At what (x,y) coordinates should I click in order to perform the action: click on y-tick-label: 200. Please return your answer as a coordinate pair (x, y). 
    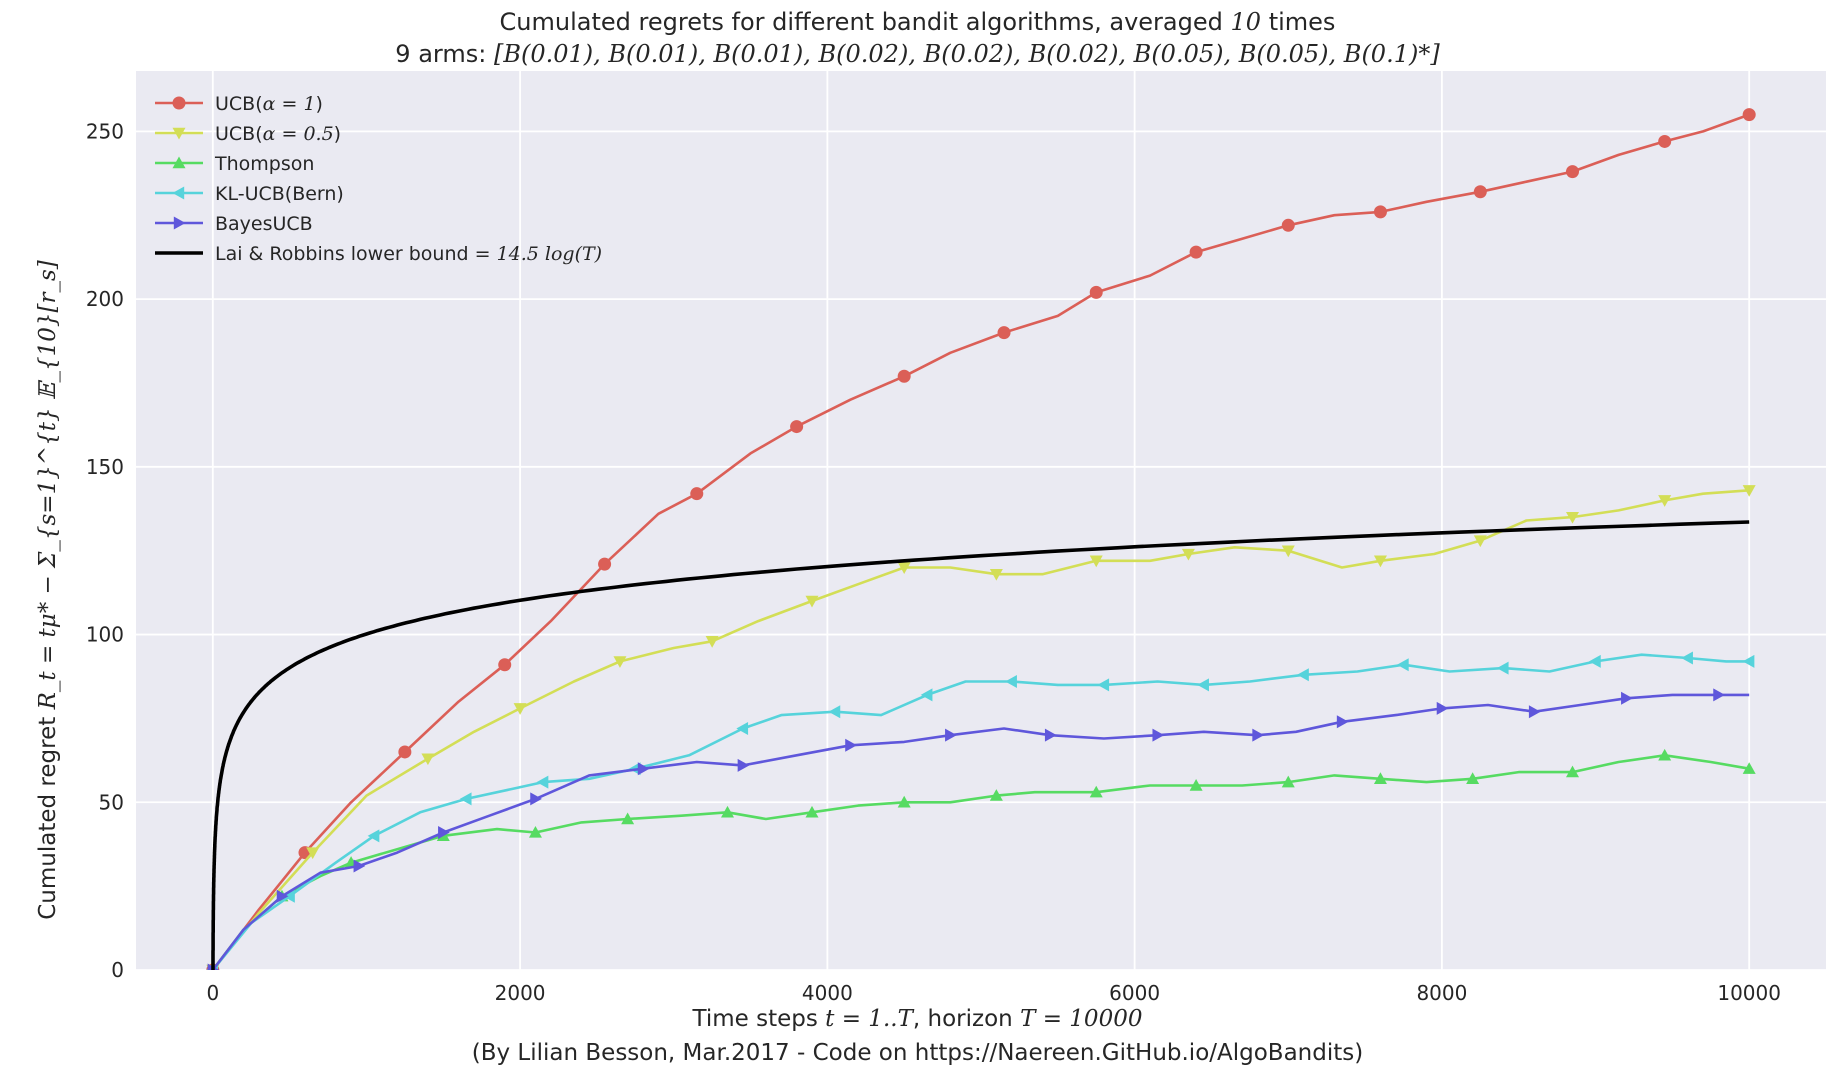
    Looking at the image, I should click on (105, 299).